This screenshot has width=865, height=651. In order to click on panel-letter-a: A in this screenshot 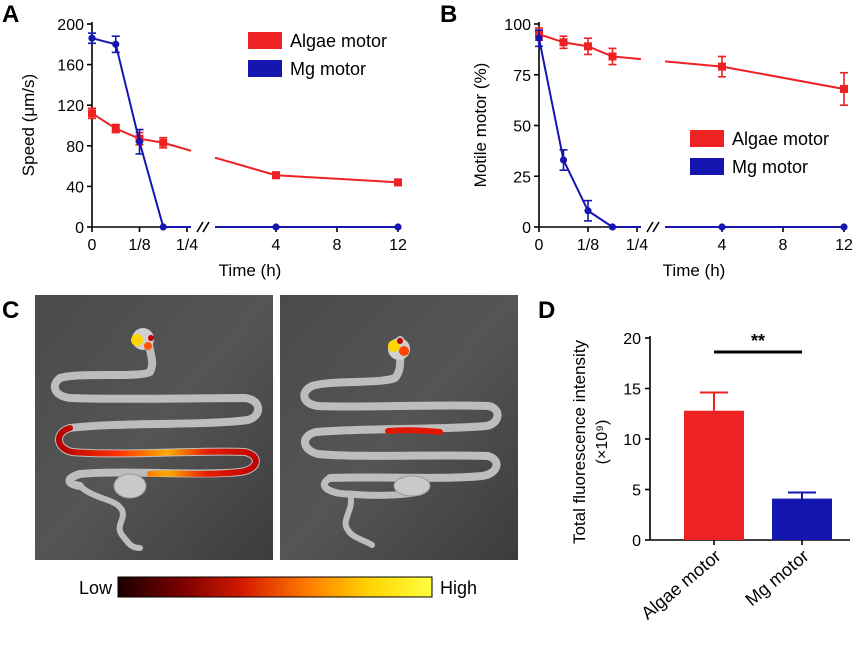, I will do `click(10, 14)`.